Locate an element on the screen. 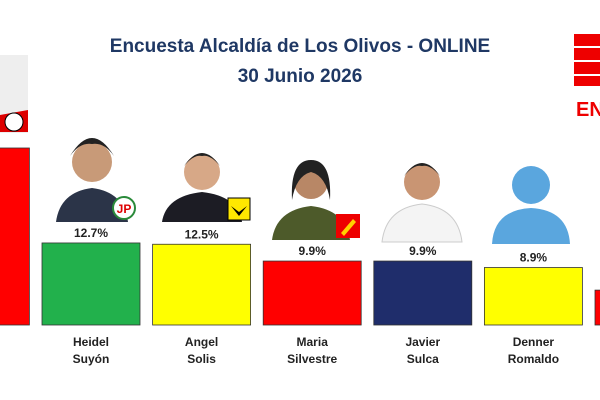 The height and width of the screenshot is (400, 600). x-tick-label: Angel Solis is located at coordinates (201, 350).